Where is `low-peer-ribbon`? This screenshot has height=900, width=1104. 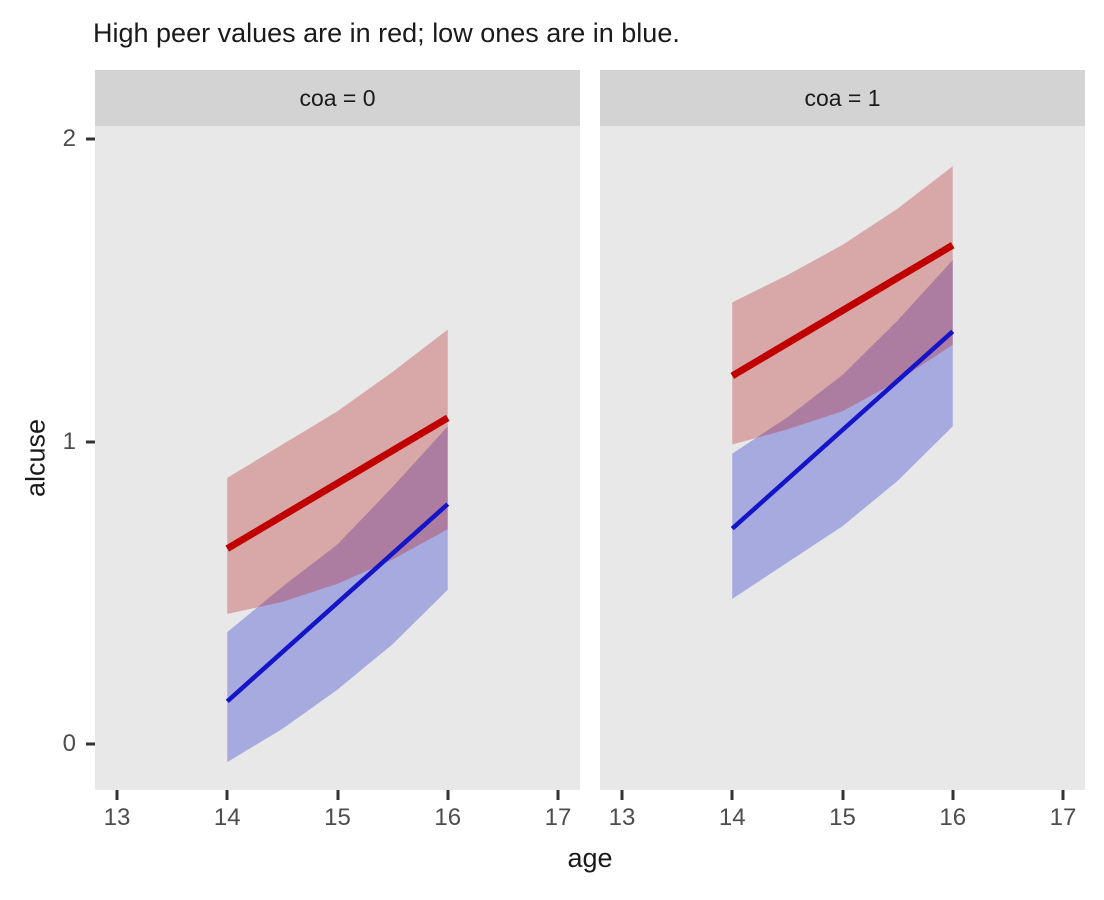 low-peer-ribbon is located at coordinates (337, 594).